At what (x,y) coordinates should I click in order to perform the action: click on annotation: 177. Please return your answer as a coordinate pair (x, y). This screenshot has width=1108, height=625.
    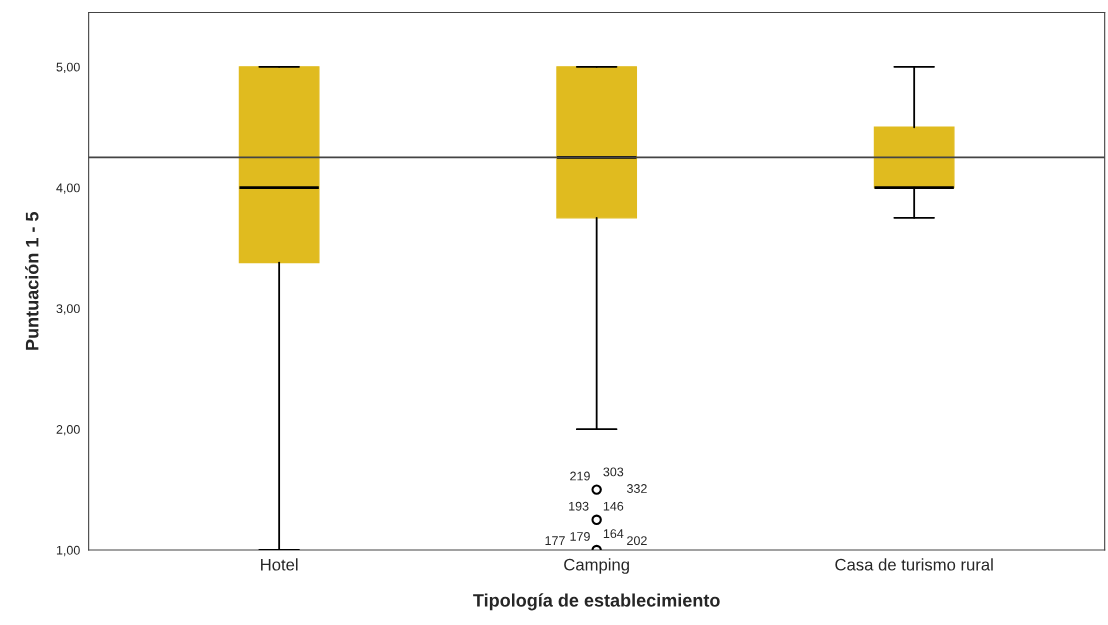
    Looking at the image, I should click on (555, 540).